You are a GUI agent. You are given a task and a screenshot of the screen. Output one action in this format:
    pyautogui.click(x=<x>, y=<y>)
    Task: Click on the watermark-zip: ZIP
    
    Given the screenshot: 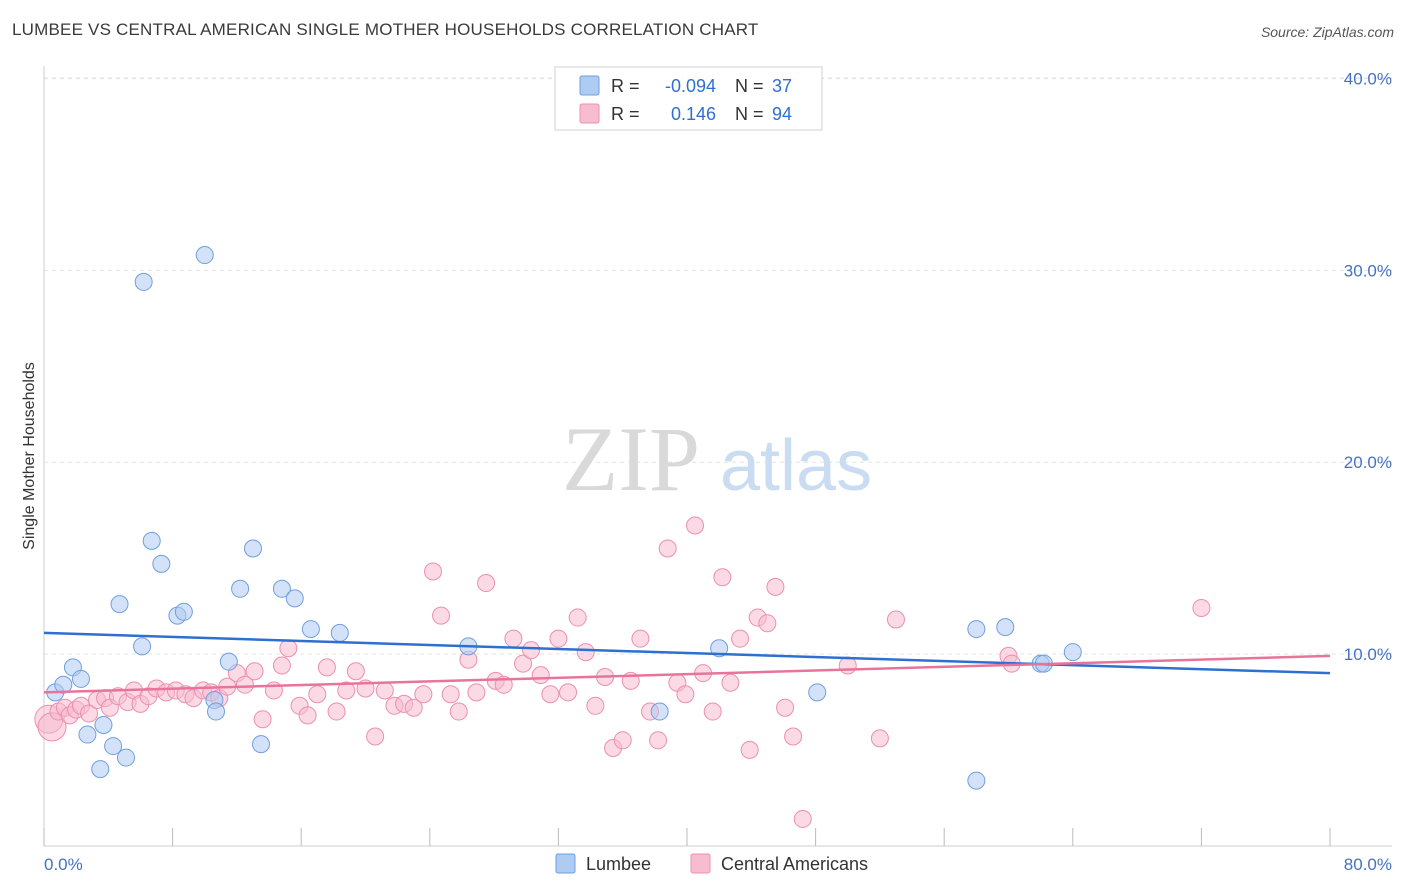 What is the action you would take?
    pyautogui.click(x=631, y=459)
    